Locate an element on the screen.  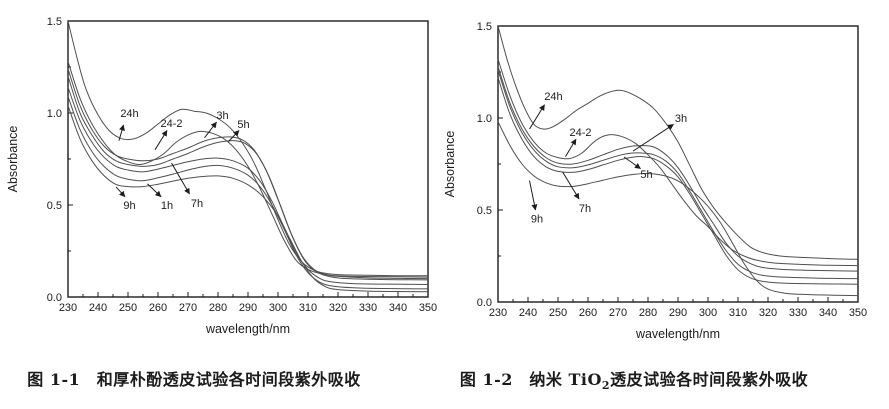
figure-1-2-caption: 图 1-2 纳米 TiO2透皮试验各时间段紫外吸收 is located at coordinates (634, 379).